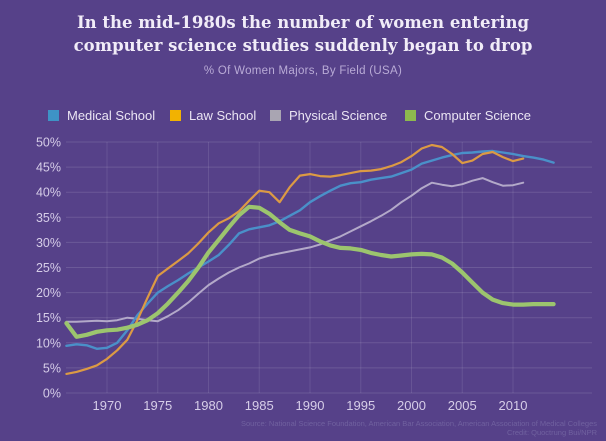  What do you see at coordinates (48, 168) in the screenshot?
I see `y-tick-label: 45%` at bounding box center [48, 168].